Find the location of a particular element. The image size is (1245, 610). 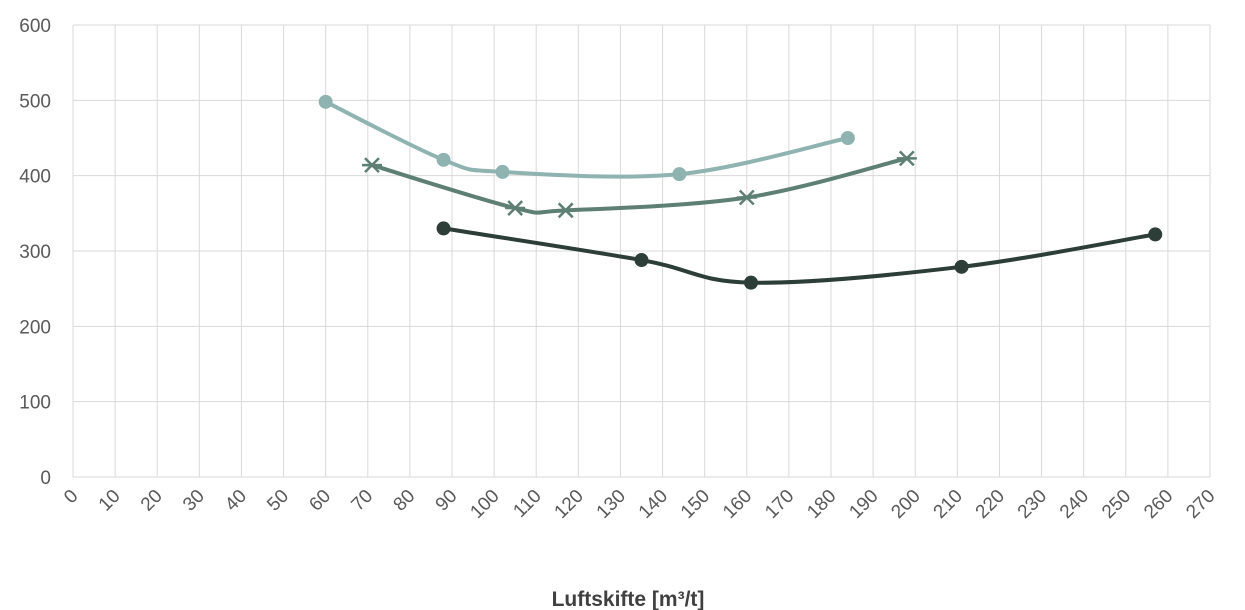

y-tick-label: 500 is located at coordinates (35, 101).